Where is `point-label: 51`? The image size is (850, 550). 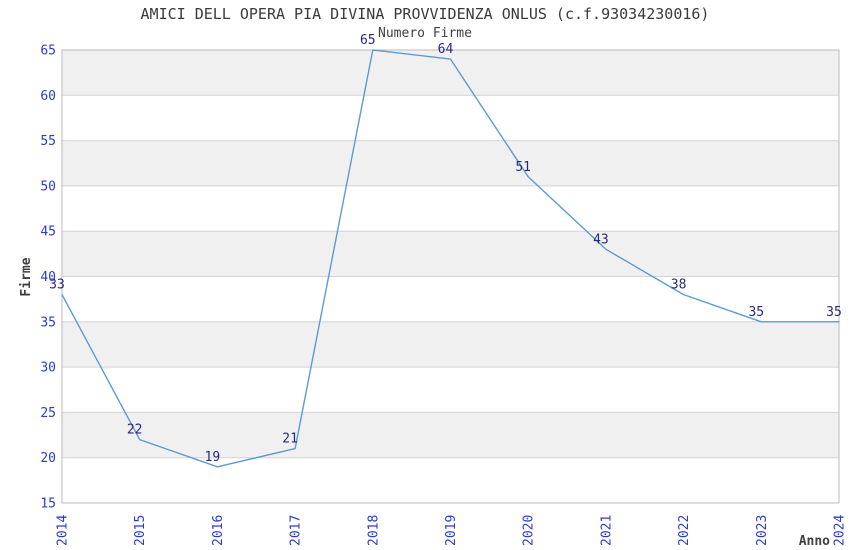 point-label: 51 is located at coordinates (523, 167).